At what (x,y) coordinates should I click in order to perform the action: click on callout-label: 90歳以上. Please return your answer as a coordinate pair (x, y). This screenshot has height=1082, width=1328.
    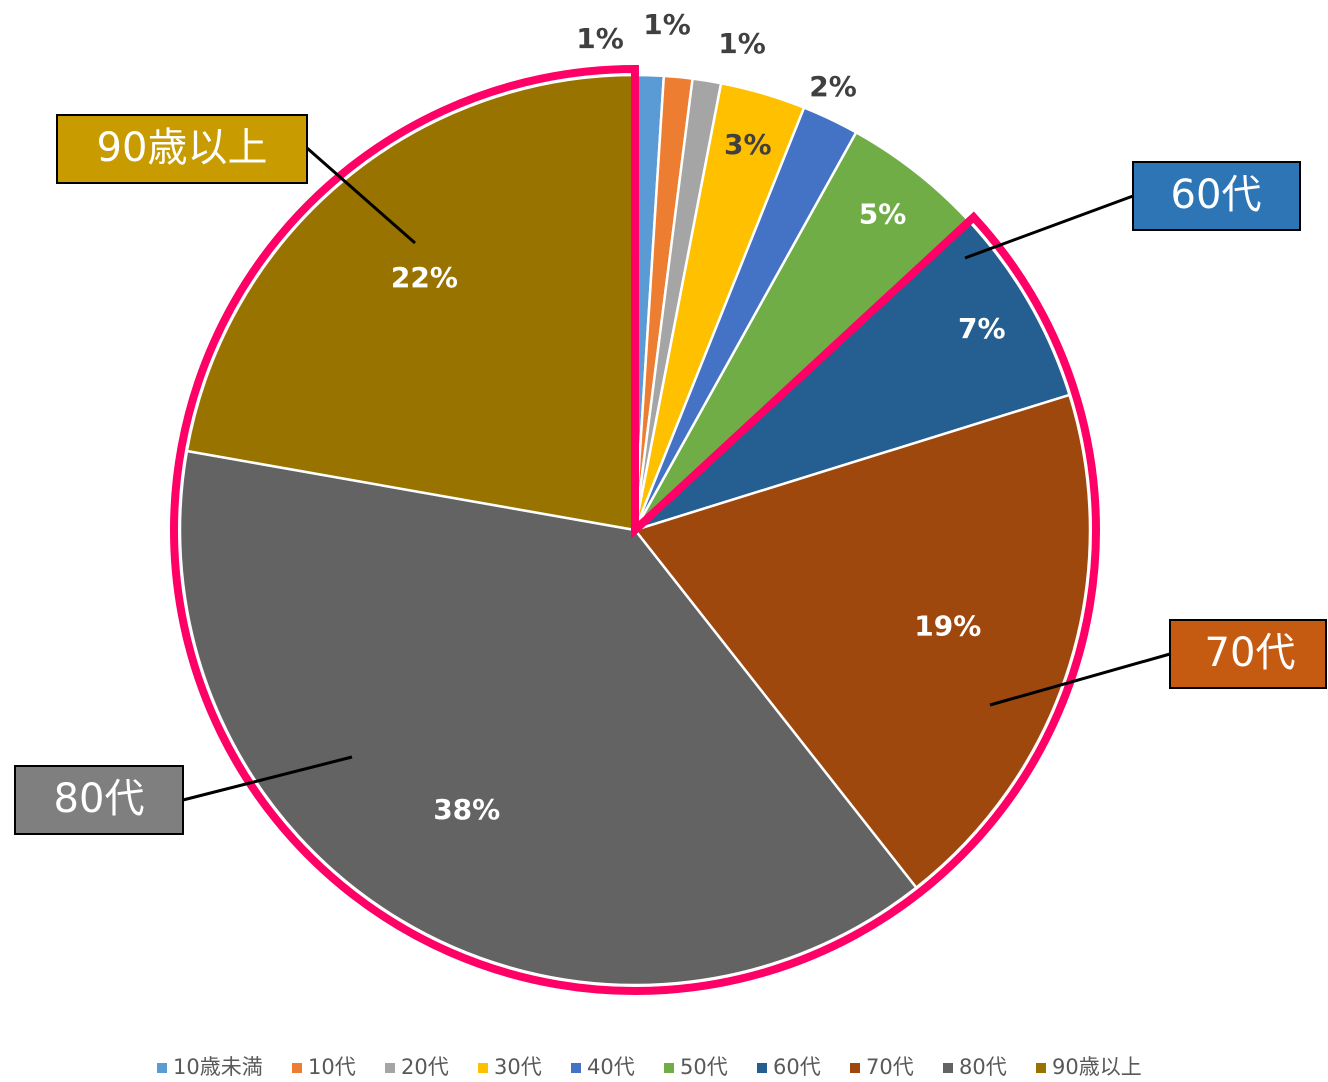
    Looking at the image, I should click on (182, 148).